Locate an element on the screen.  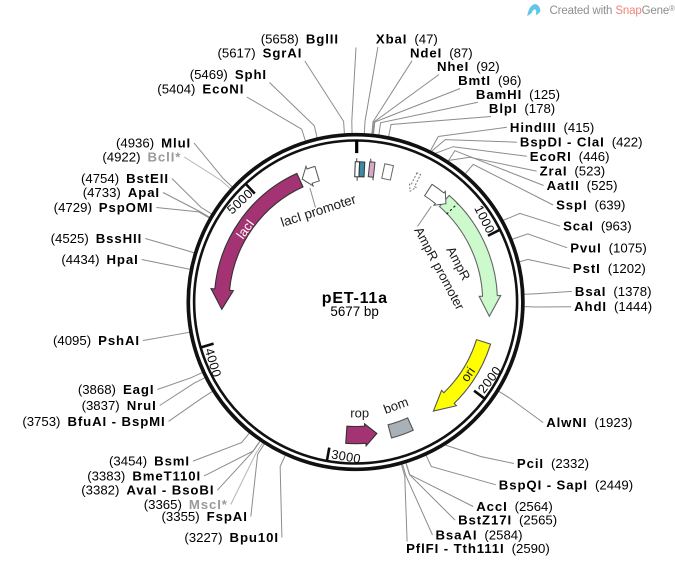
svg-text: ori is located at coordinates (468, 374).